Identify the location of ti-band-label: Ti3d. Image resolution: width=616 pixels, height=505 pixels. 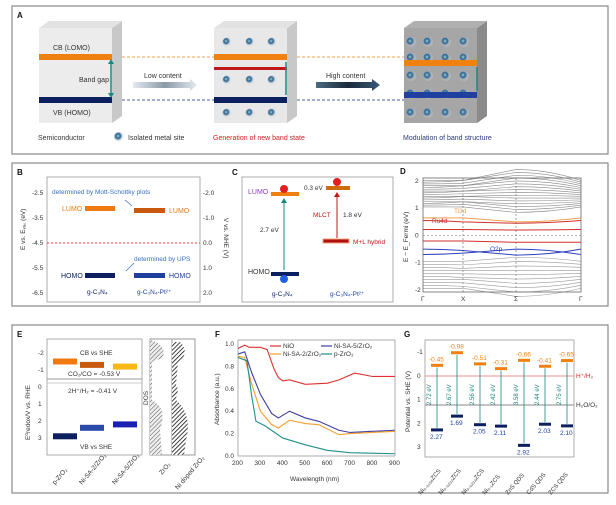
(460, 211).